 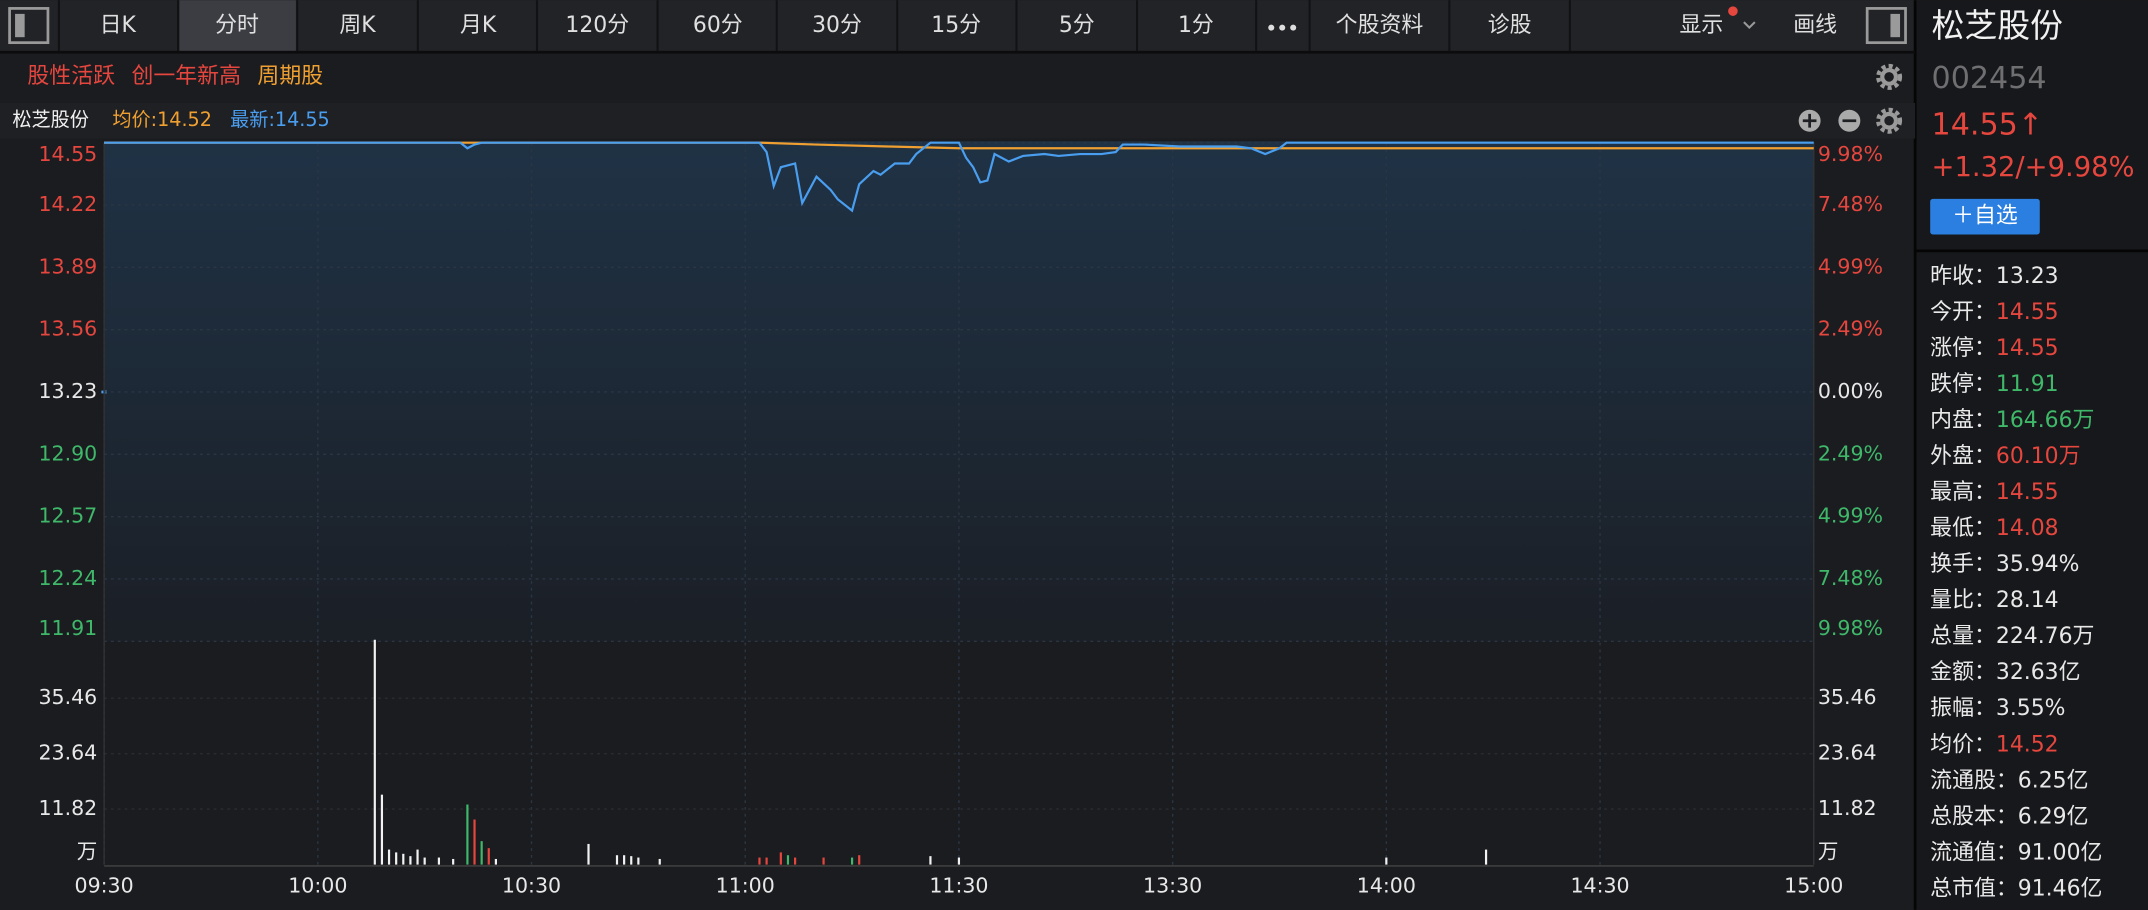 I want to click on panel-toggle, so click(x=1886, y=26).